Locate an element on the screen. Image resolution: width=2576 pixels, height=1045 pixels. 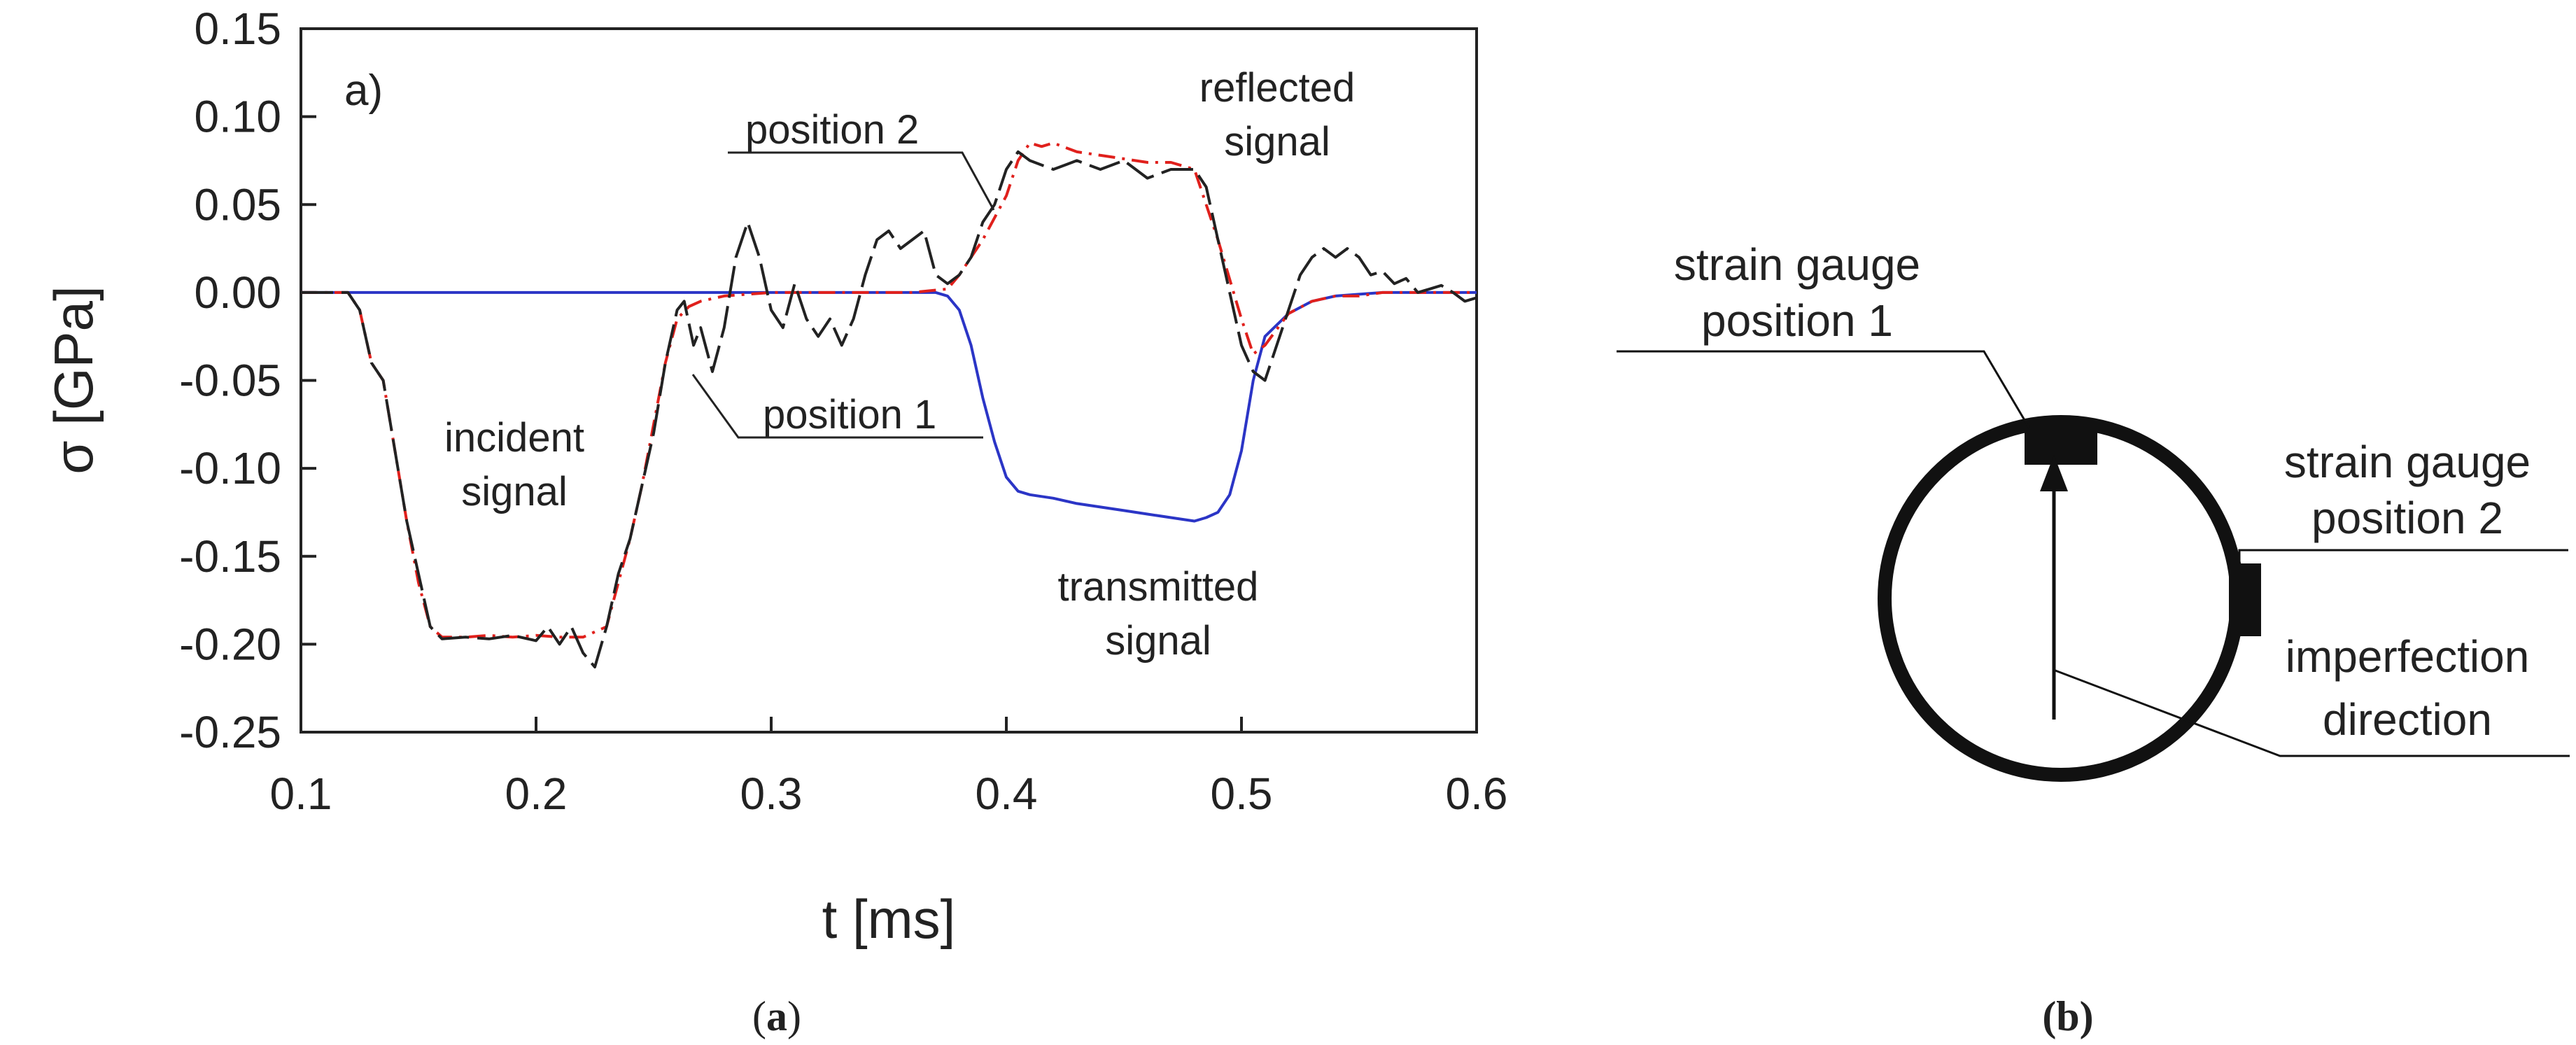
position-1-label: position 1 is located at coordinates (849, 414).